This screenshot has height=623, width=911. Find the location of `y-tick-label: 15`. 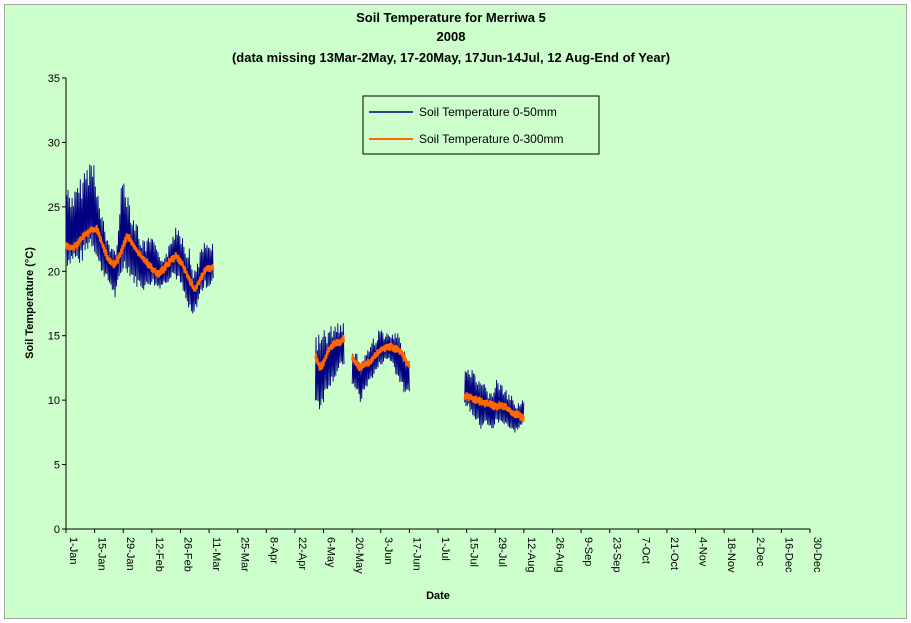

y-tick-label: 15 is located at coordinates (54, 337).